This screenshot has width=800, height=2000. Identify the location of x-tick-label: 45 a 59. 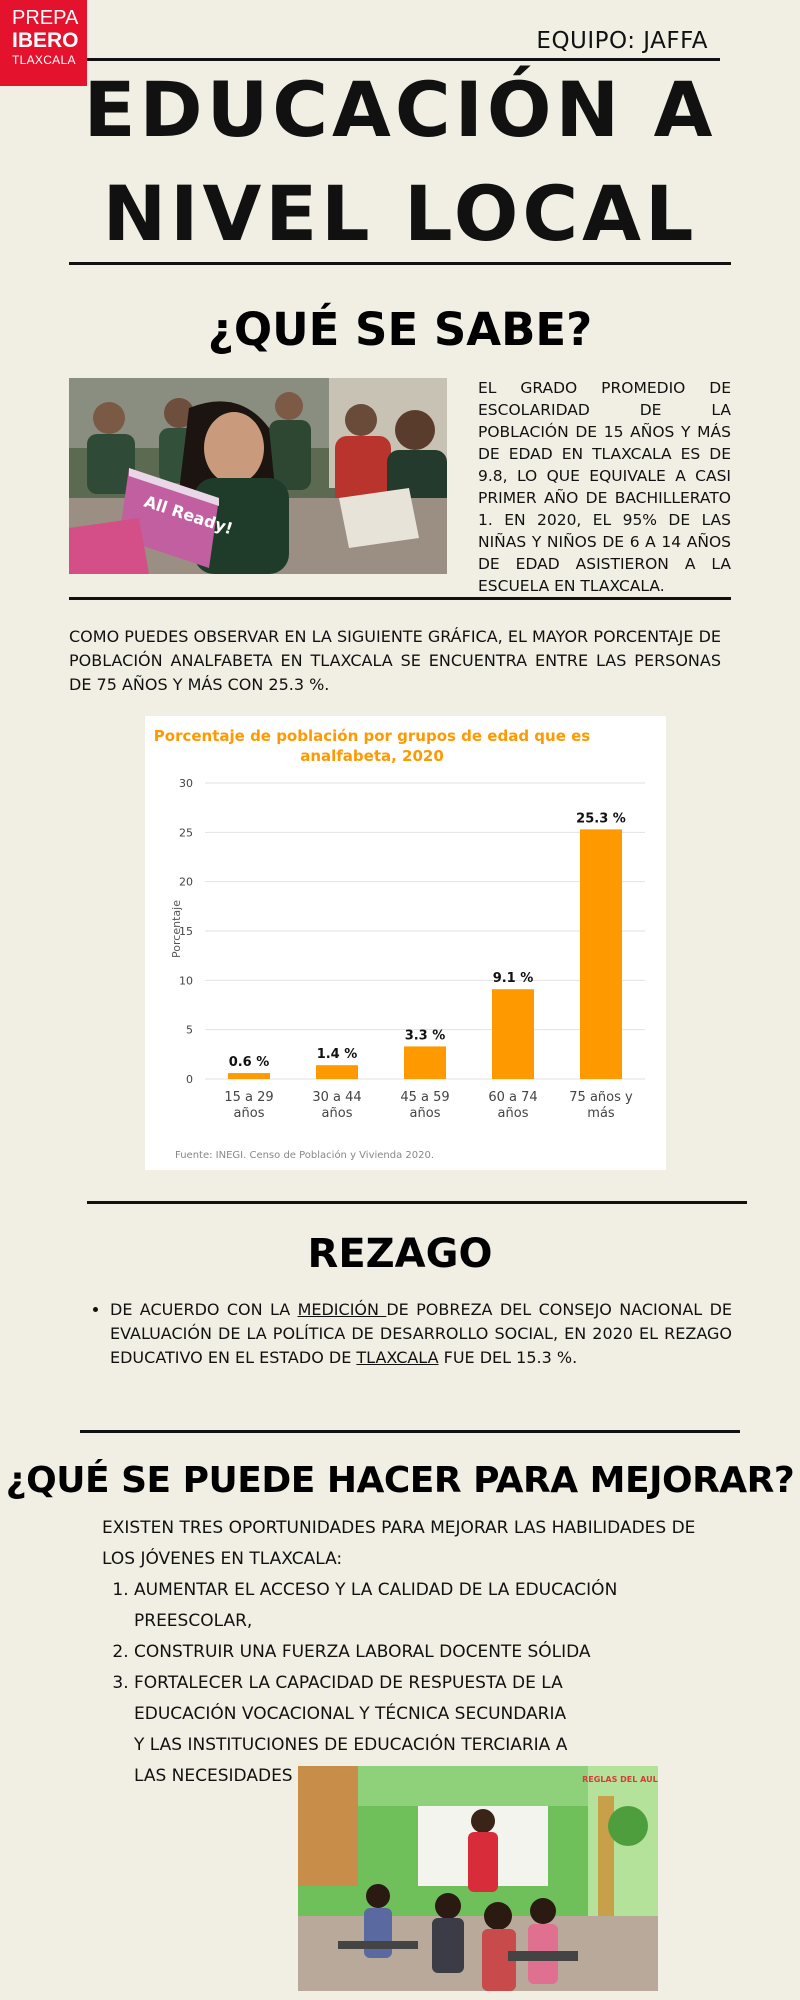
(424, 1097).